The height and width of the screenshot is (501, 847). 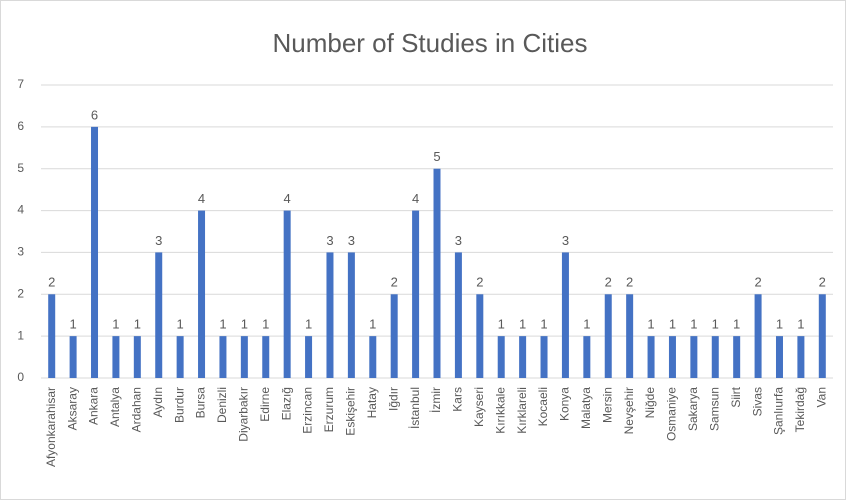 What do you see at coordinates (693, 409) in the screenshot?
I see `x-tick-label: Sakarya` at bounding box center [693, 409].